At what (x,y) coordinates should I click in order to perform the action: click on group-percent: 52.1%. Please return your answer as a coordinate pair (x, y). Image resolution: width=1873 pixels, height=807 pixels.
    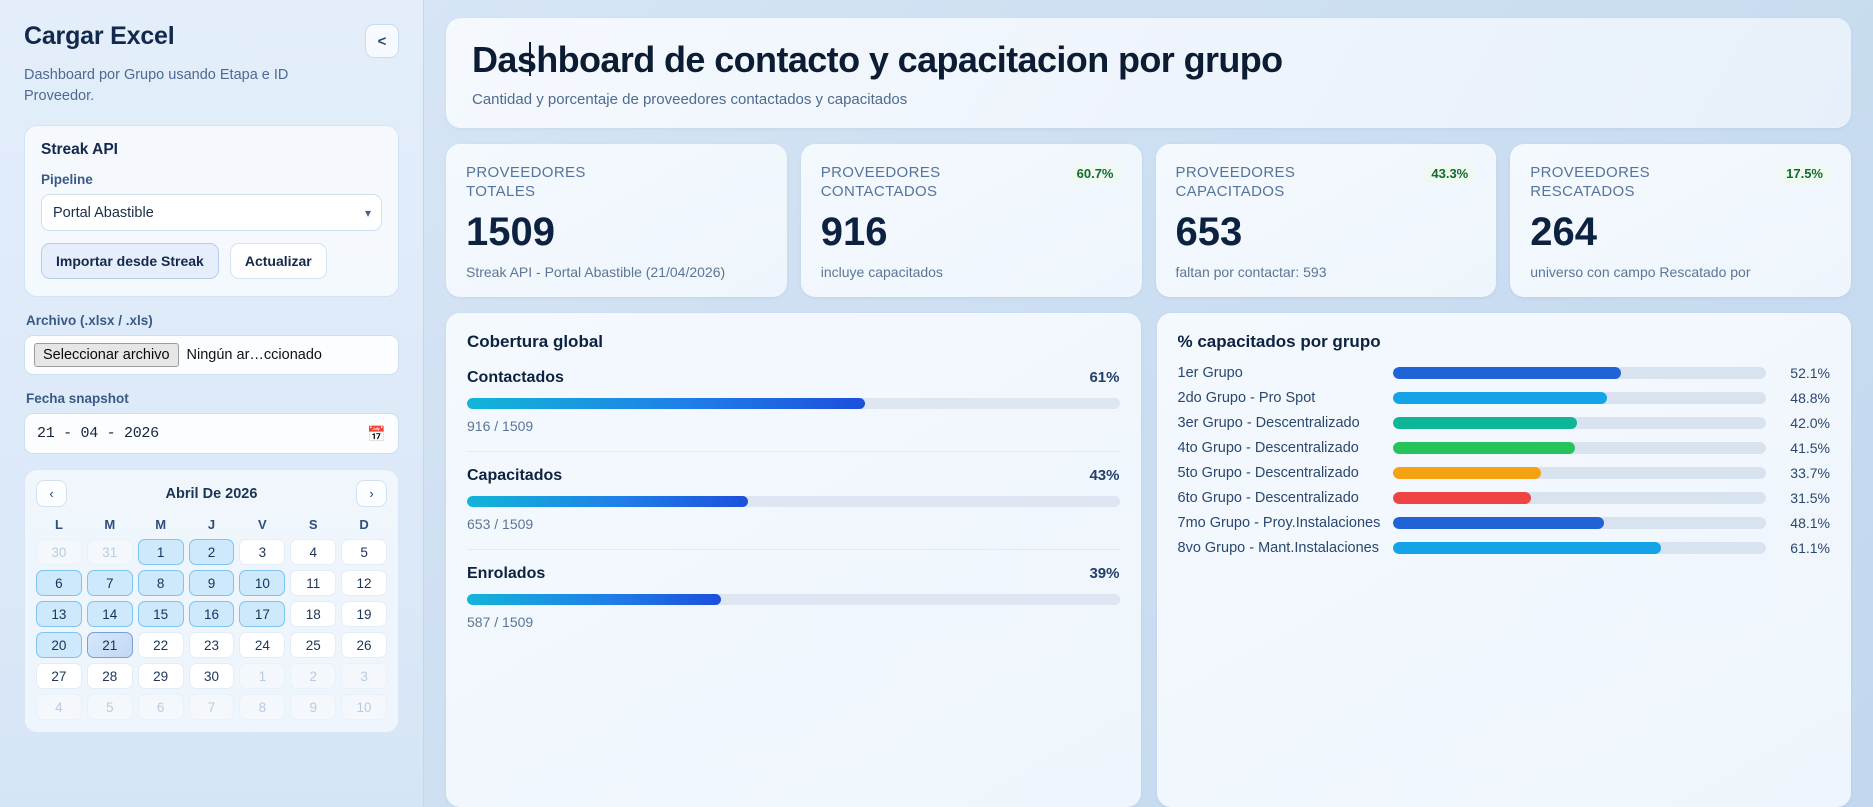
    Looking at the image, I should click on (1810, 373).